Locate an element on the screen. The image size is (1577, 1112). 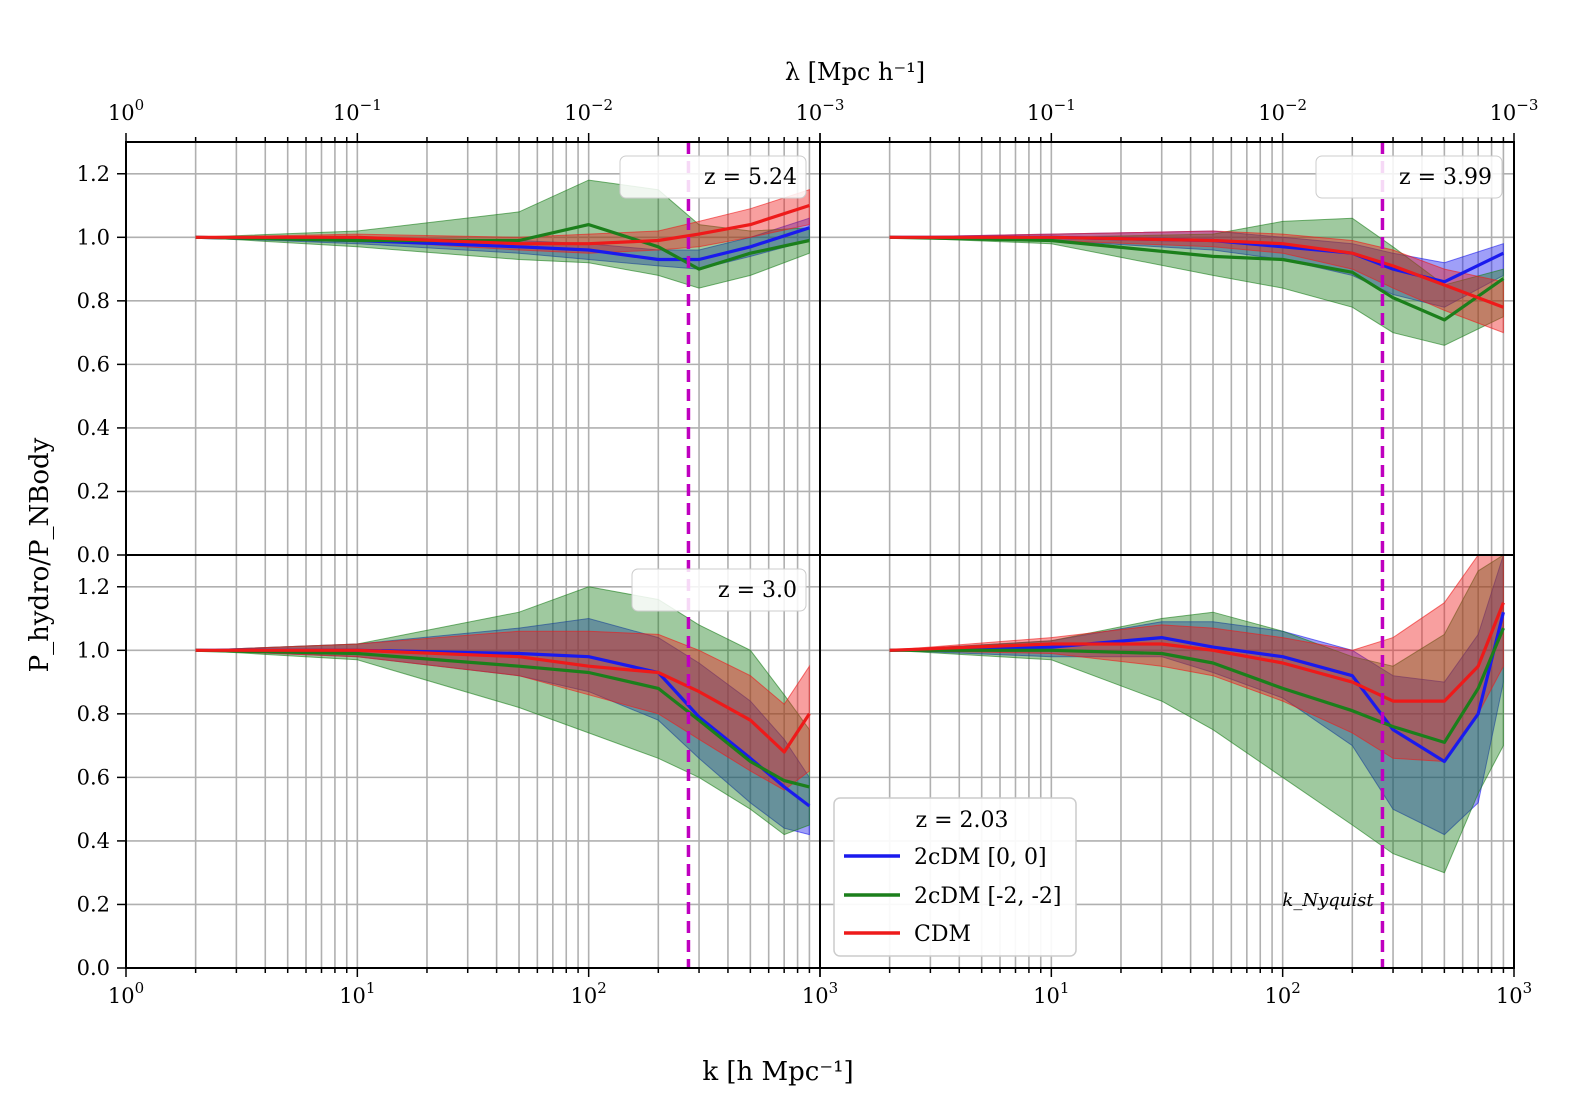
x-tick-label: 10⁰ is located at coordinates (126, 993).